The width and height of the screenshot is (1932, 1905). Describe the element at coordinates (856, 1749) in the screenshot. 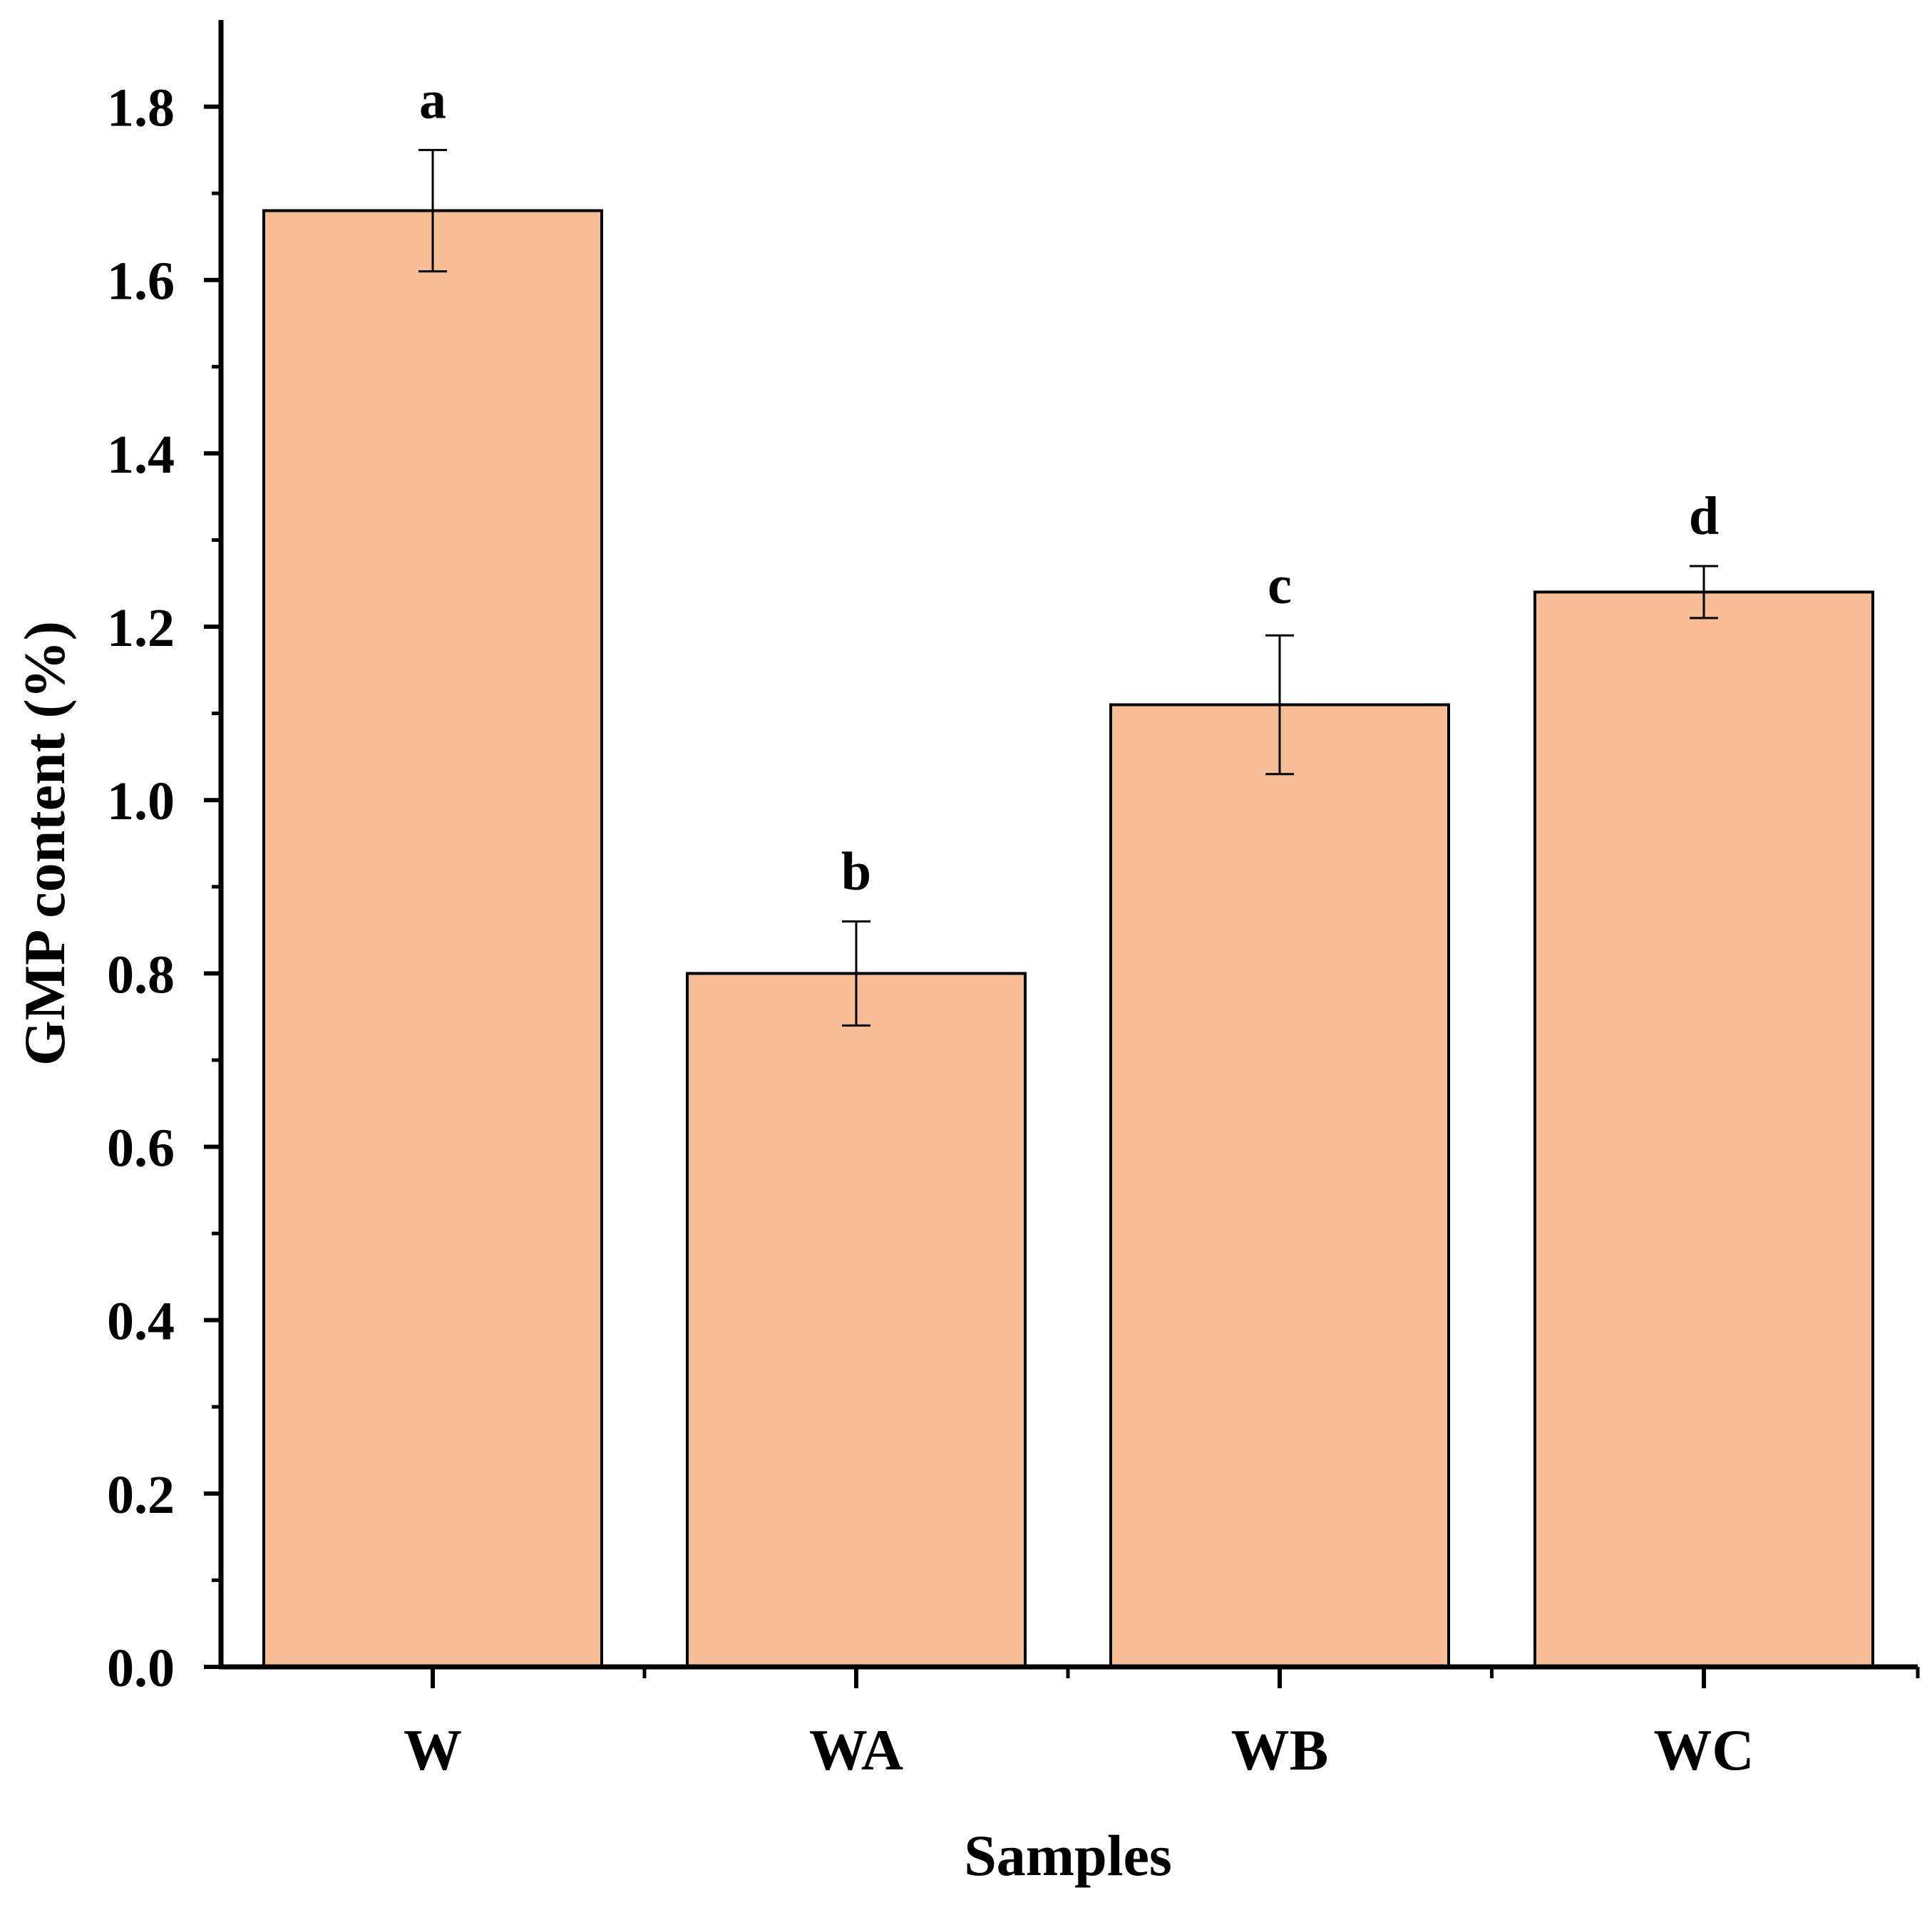

I see `x-tick-label-wa: WA` at that location.